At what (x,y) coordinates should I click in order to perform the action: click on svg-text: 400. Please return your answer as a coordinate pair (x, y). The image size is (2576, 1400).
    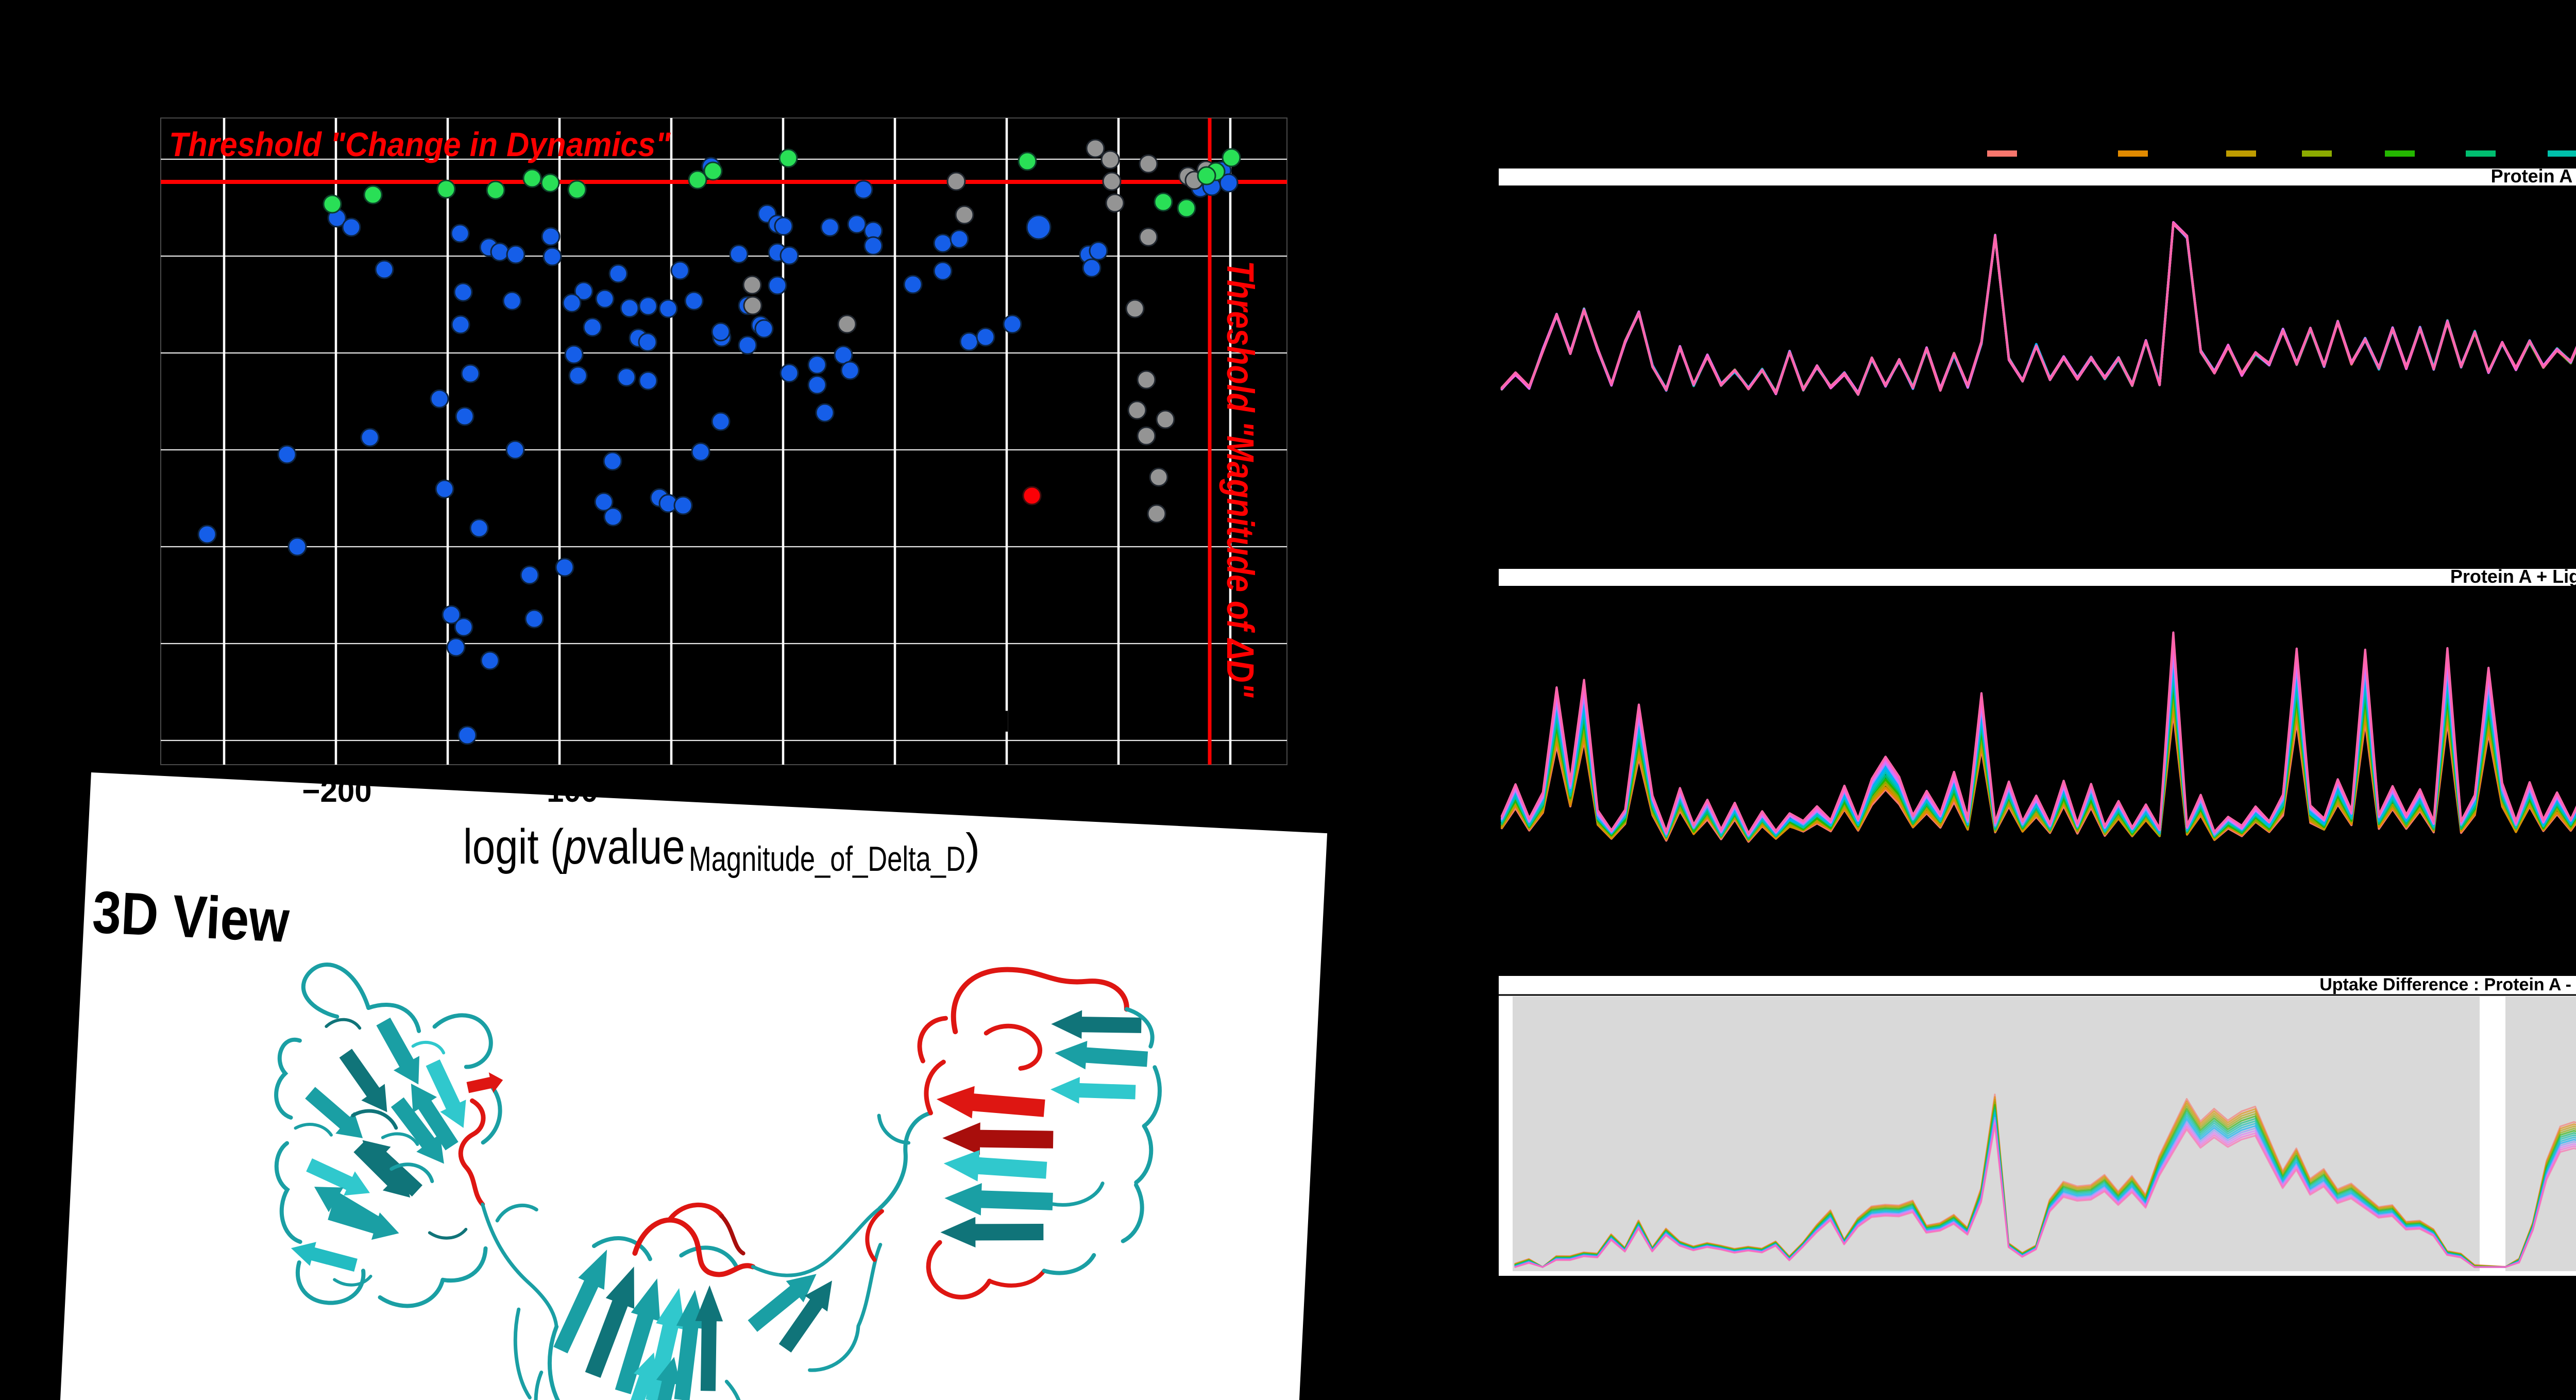
    Looking at the image, I should click on (807, 791).